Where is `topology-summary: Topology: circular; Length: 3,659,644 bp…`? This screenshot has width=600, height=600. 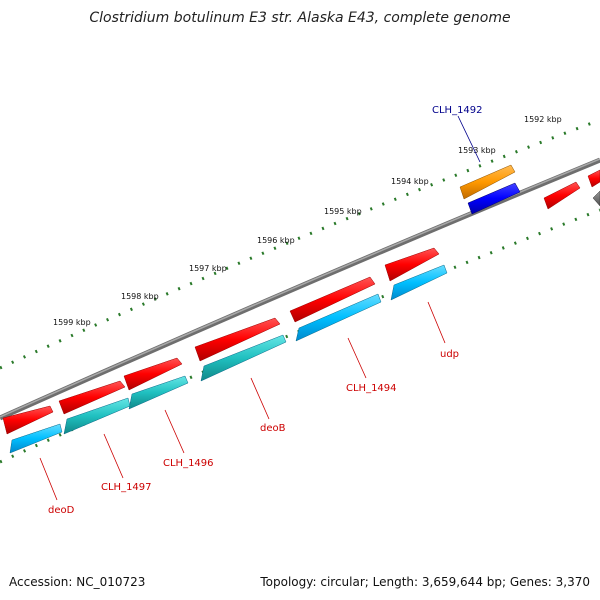
topology-summary: Topology: circular; Length: 3,659,644 bp… is located at coordinates (425, 582).